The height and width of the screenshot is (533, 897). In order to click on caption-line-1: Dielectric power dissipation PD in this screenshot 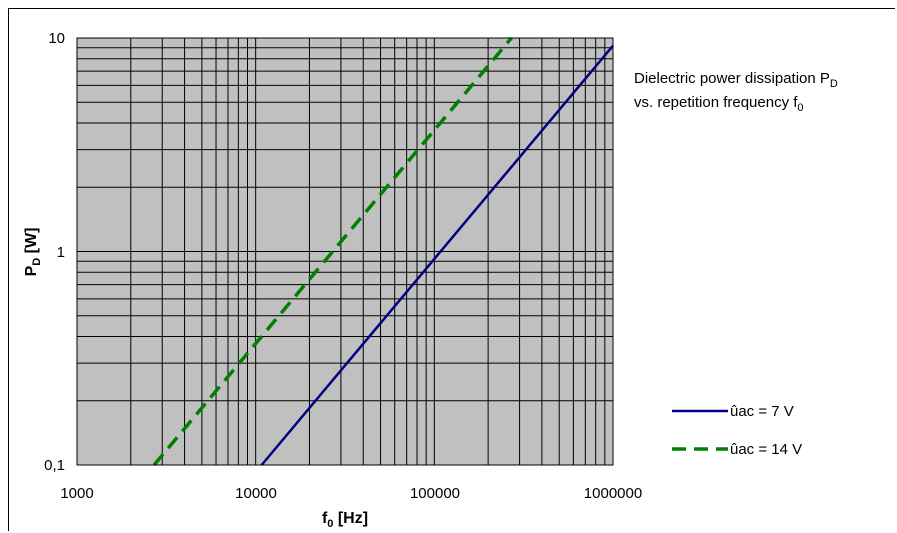, I will do `click(736, 80)`.